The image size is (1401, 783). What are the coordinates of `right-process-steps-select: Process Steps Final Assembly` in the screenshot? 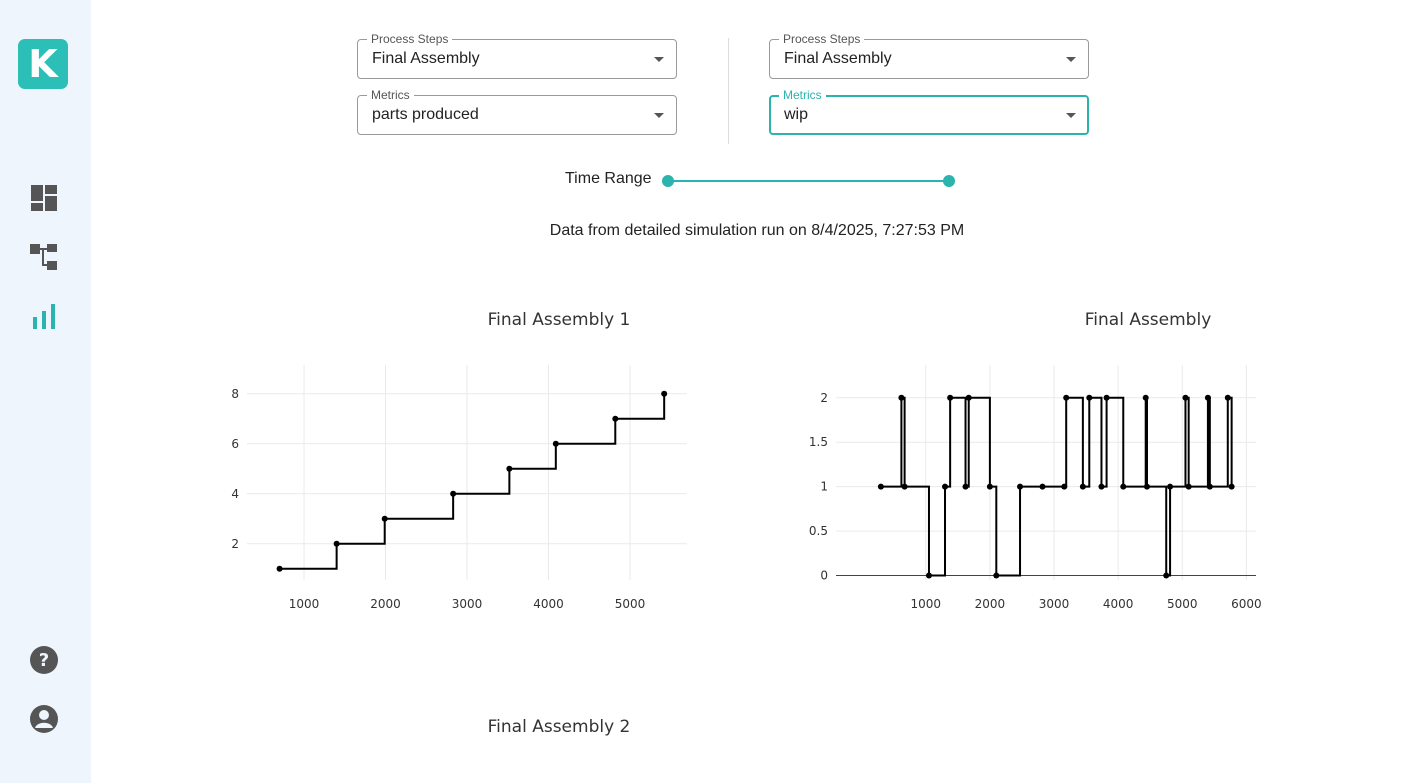 It's located at (929, 55).